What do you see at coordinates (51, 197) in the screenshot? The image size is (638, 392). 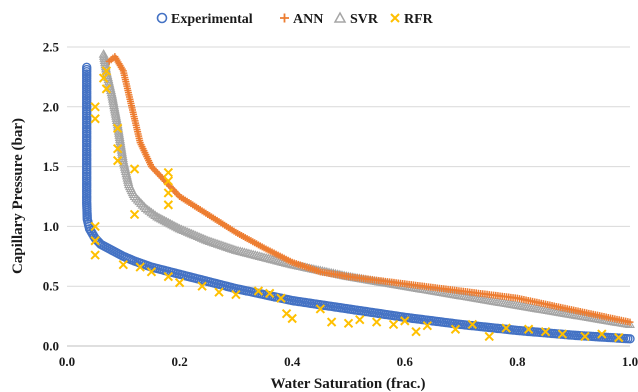 I see `y-tick-labels: 0.0 0.5 1.0 1.5 2.0 2.5` at bounding box center [51, 197].